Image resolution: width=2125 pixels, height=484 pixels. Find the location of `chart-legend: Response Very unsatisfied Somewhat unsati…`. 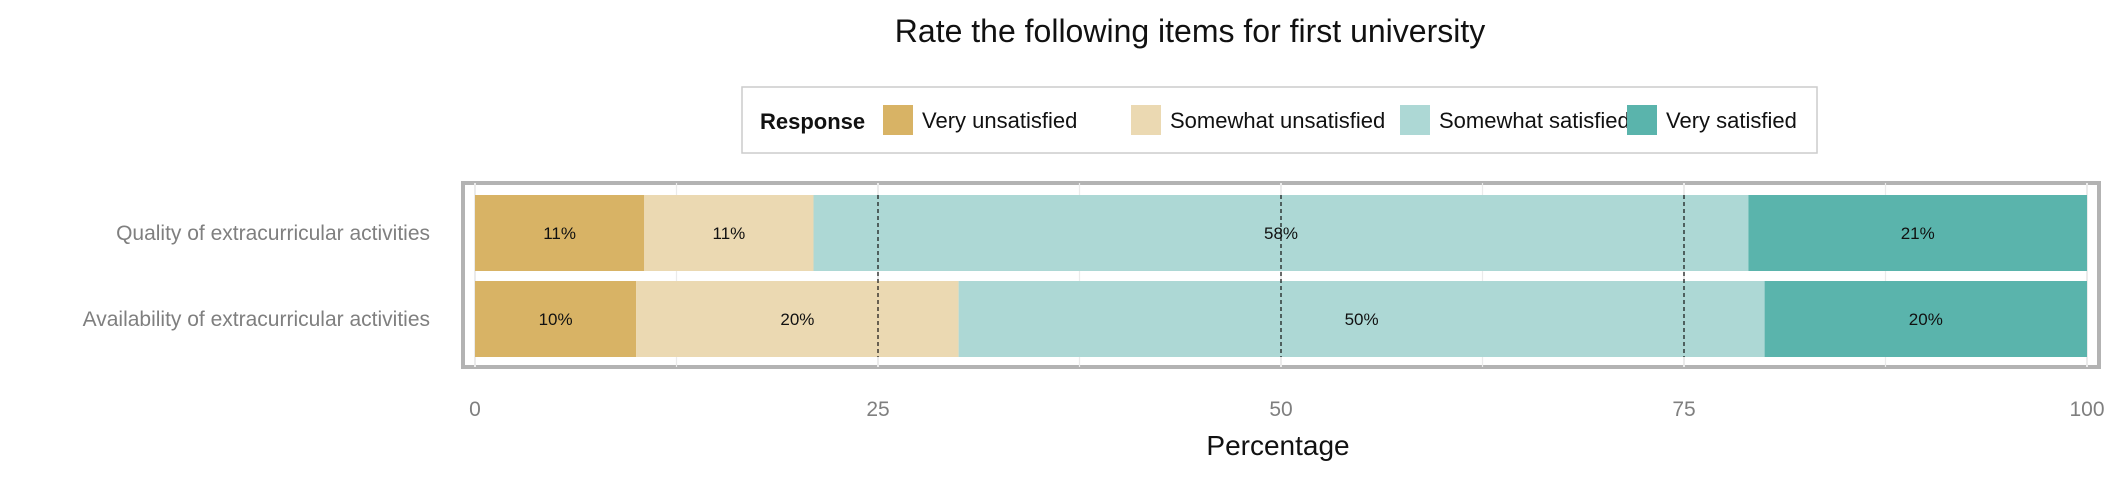

chart-legend: Response Very unsatisfied Somewhat unsati… is located at coordinates (1279, 120).